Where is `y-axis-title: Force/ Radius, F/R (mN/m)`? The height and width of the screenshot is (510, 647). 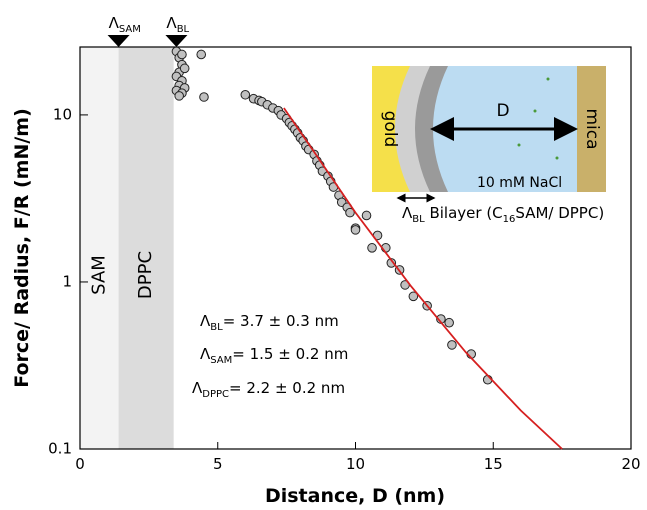 y-axis-title: Force/ Radius, F/R (mN/m) is located at coordinates (22, 248).